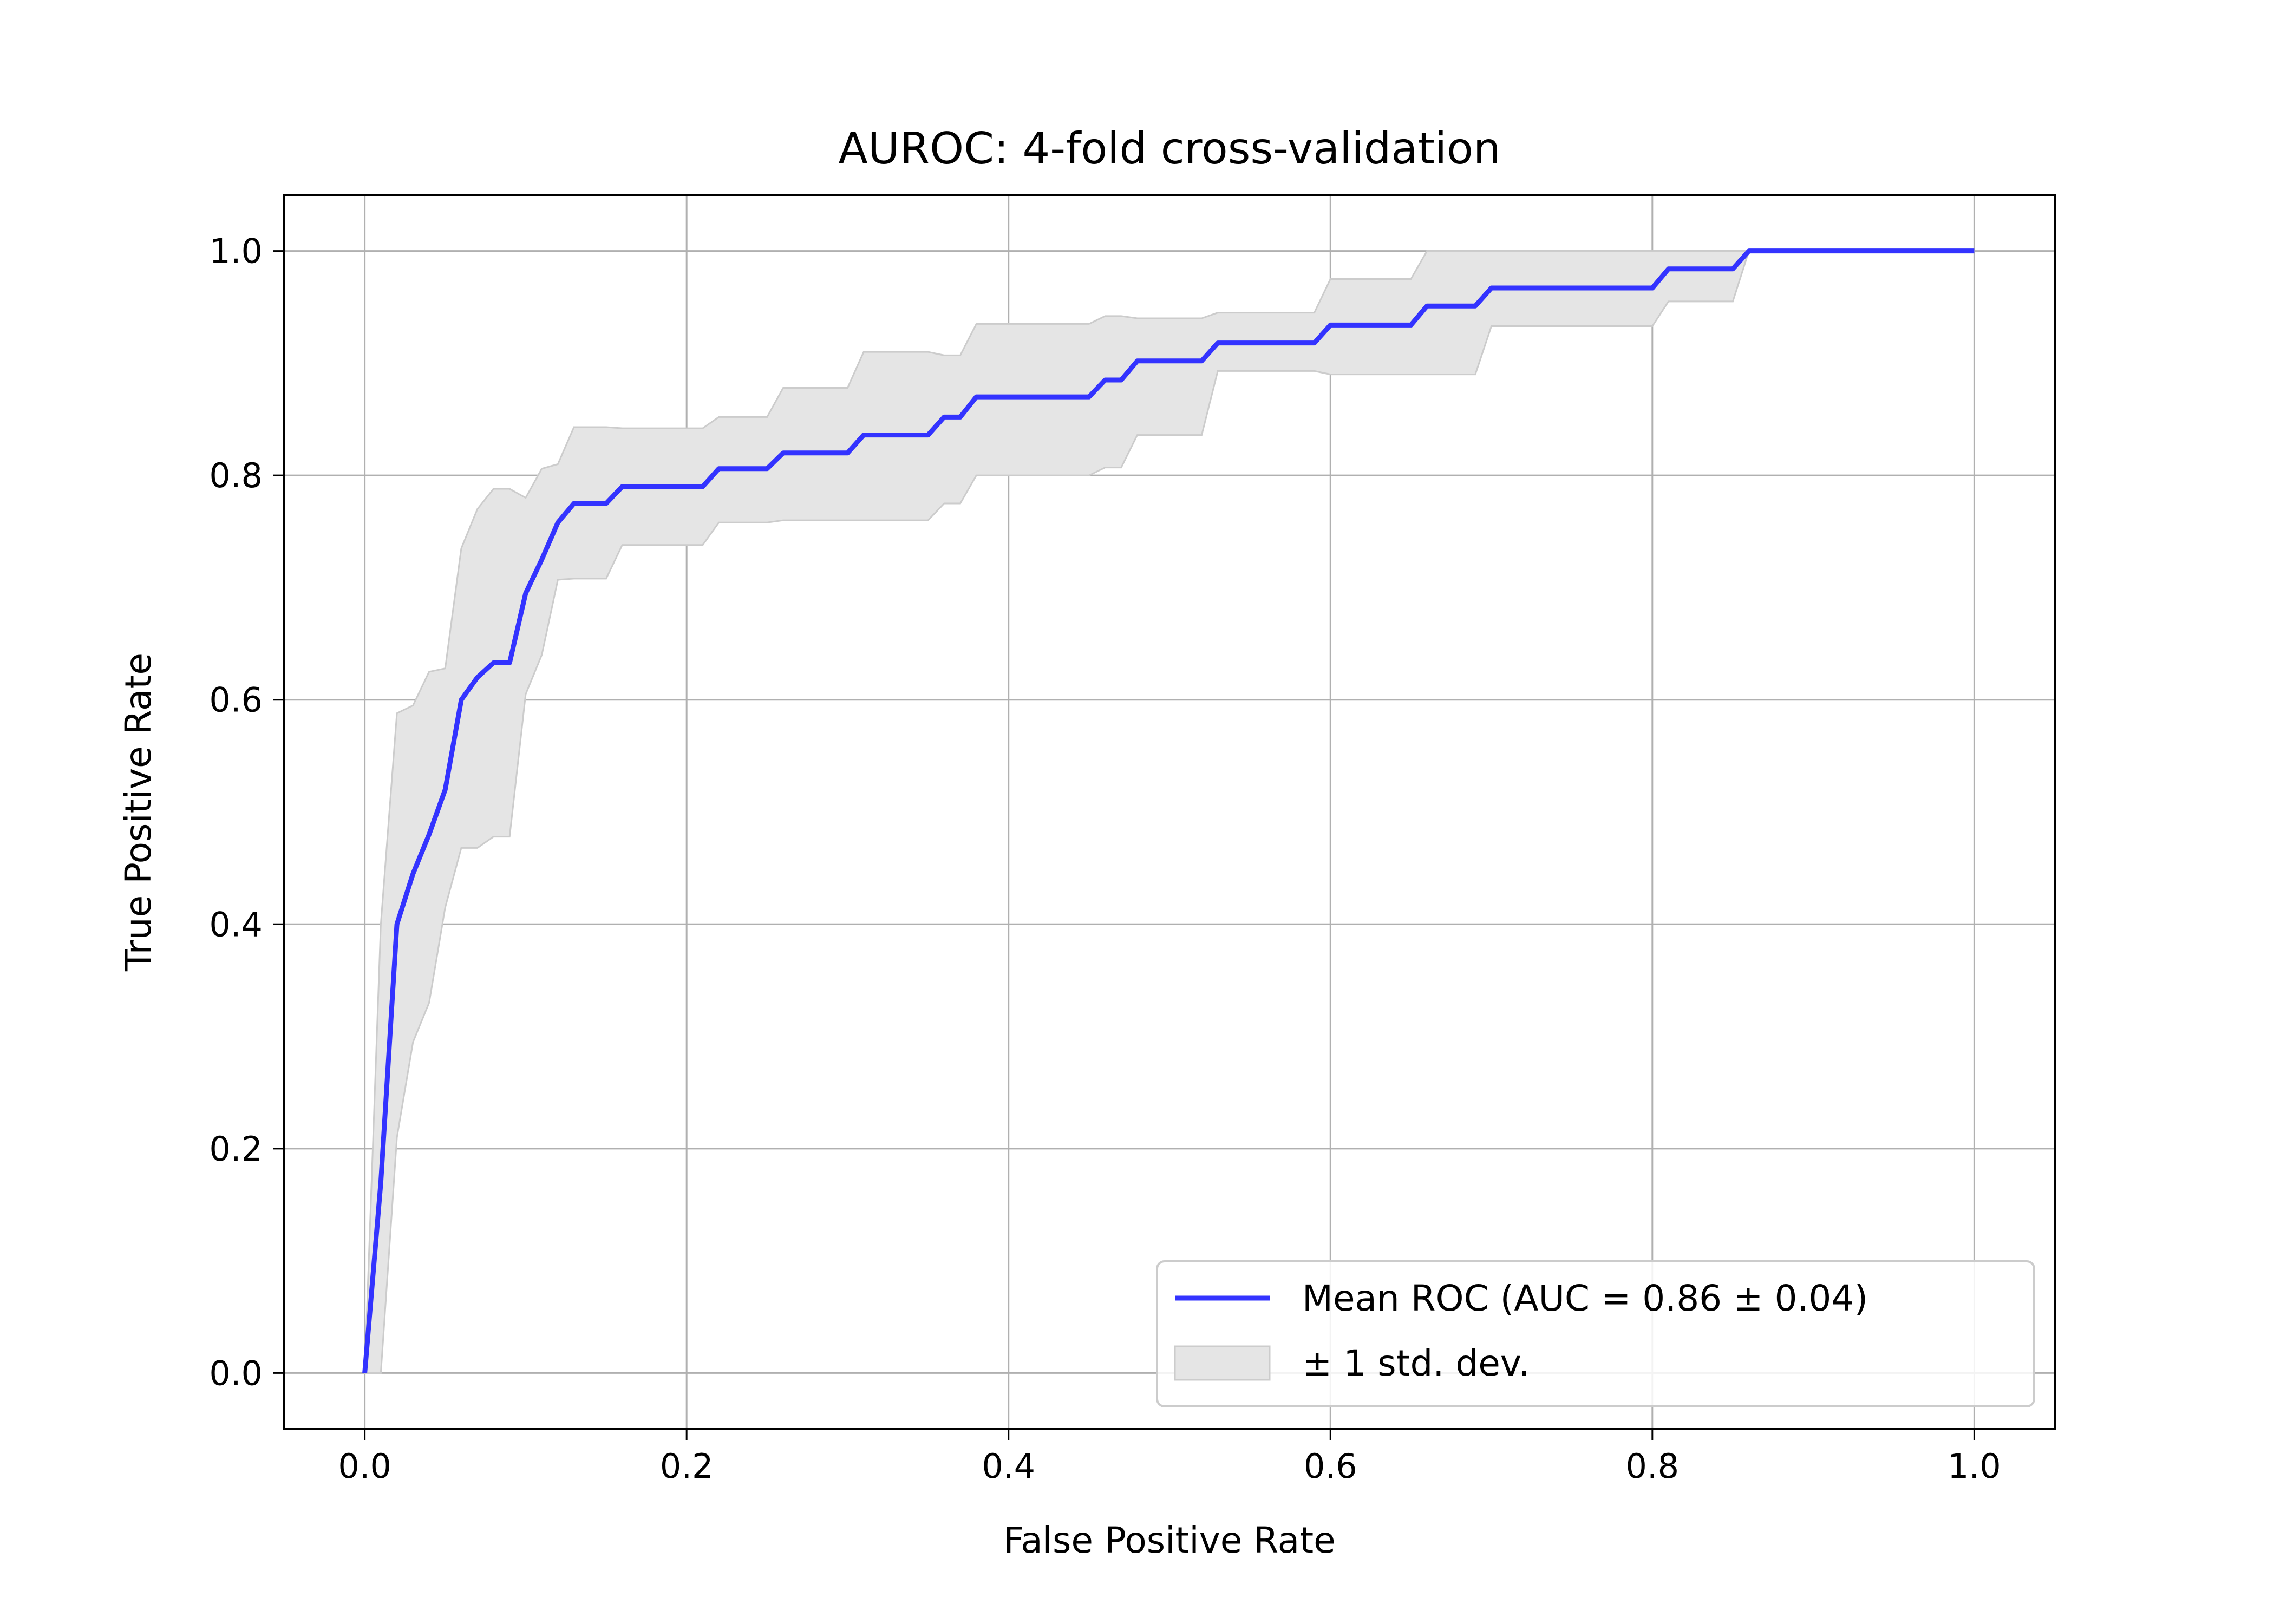  Describe the element at coordinates (365, 1466) in the screenshot. I see `x-tick-label: 0.0` at that location.